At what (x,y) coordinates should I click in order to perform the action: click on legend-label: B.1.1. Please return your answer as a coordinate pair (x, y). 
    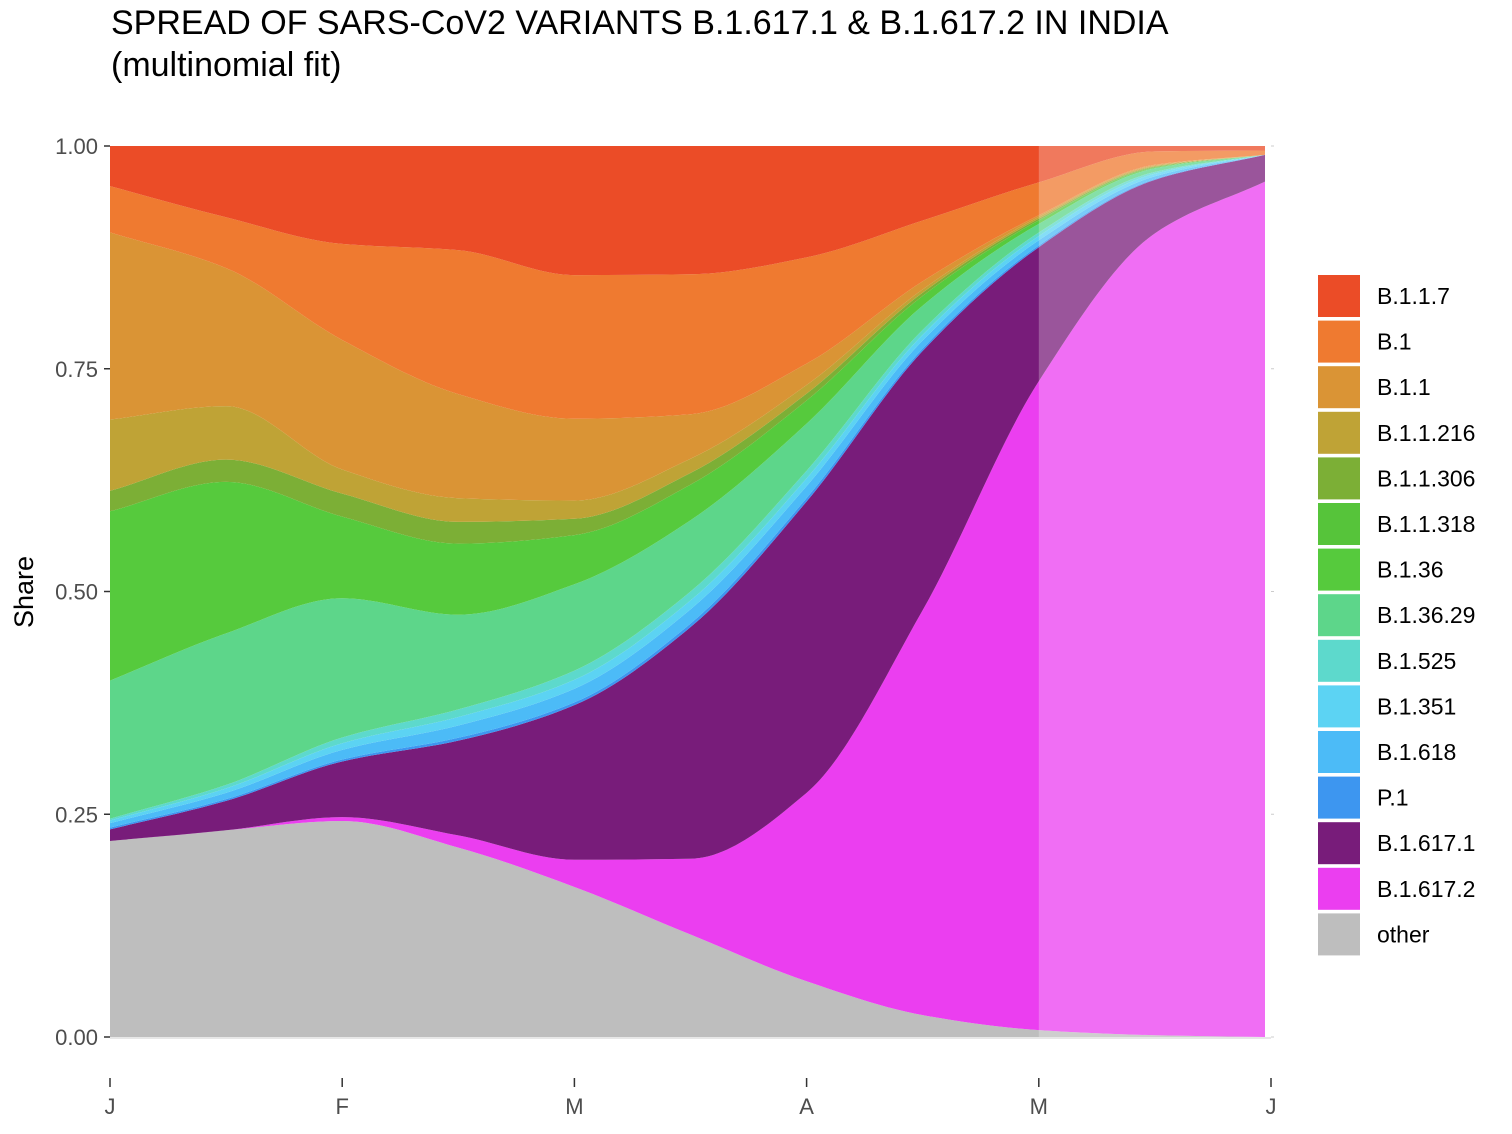
    Looking at the image, I should click on (1404, 387).